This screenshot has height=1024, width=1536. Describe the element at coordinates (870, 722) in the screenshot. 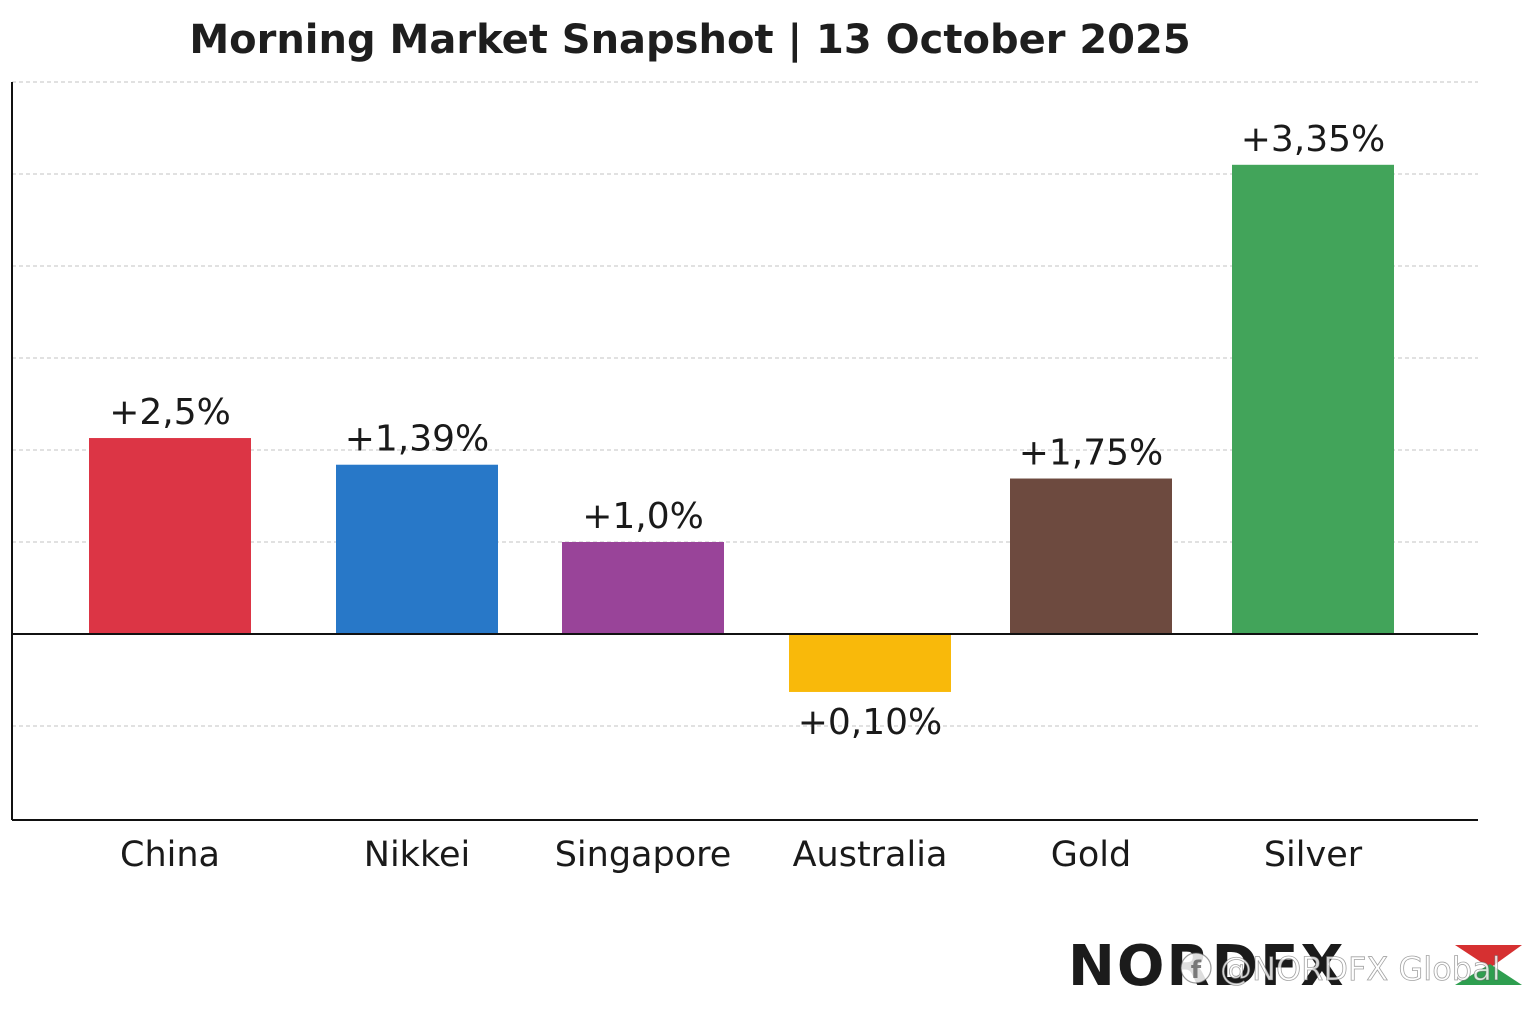

I see `value-label-australia: +0,10%` at that location.